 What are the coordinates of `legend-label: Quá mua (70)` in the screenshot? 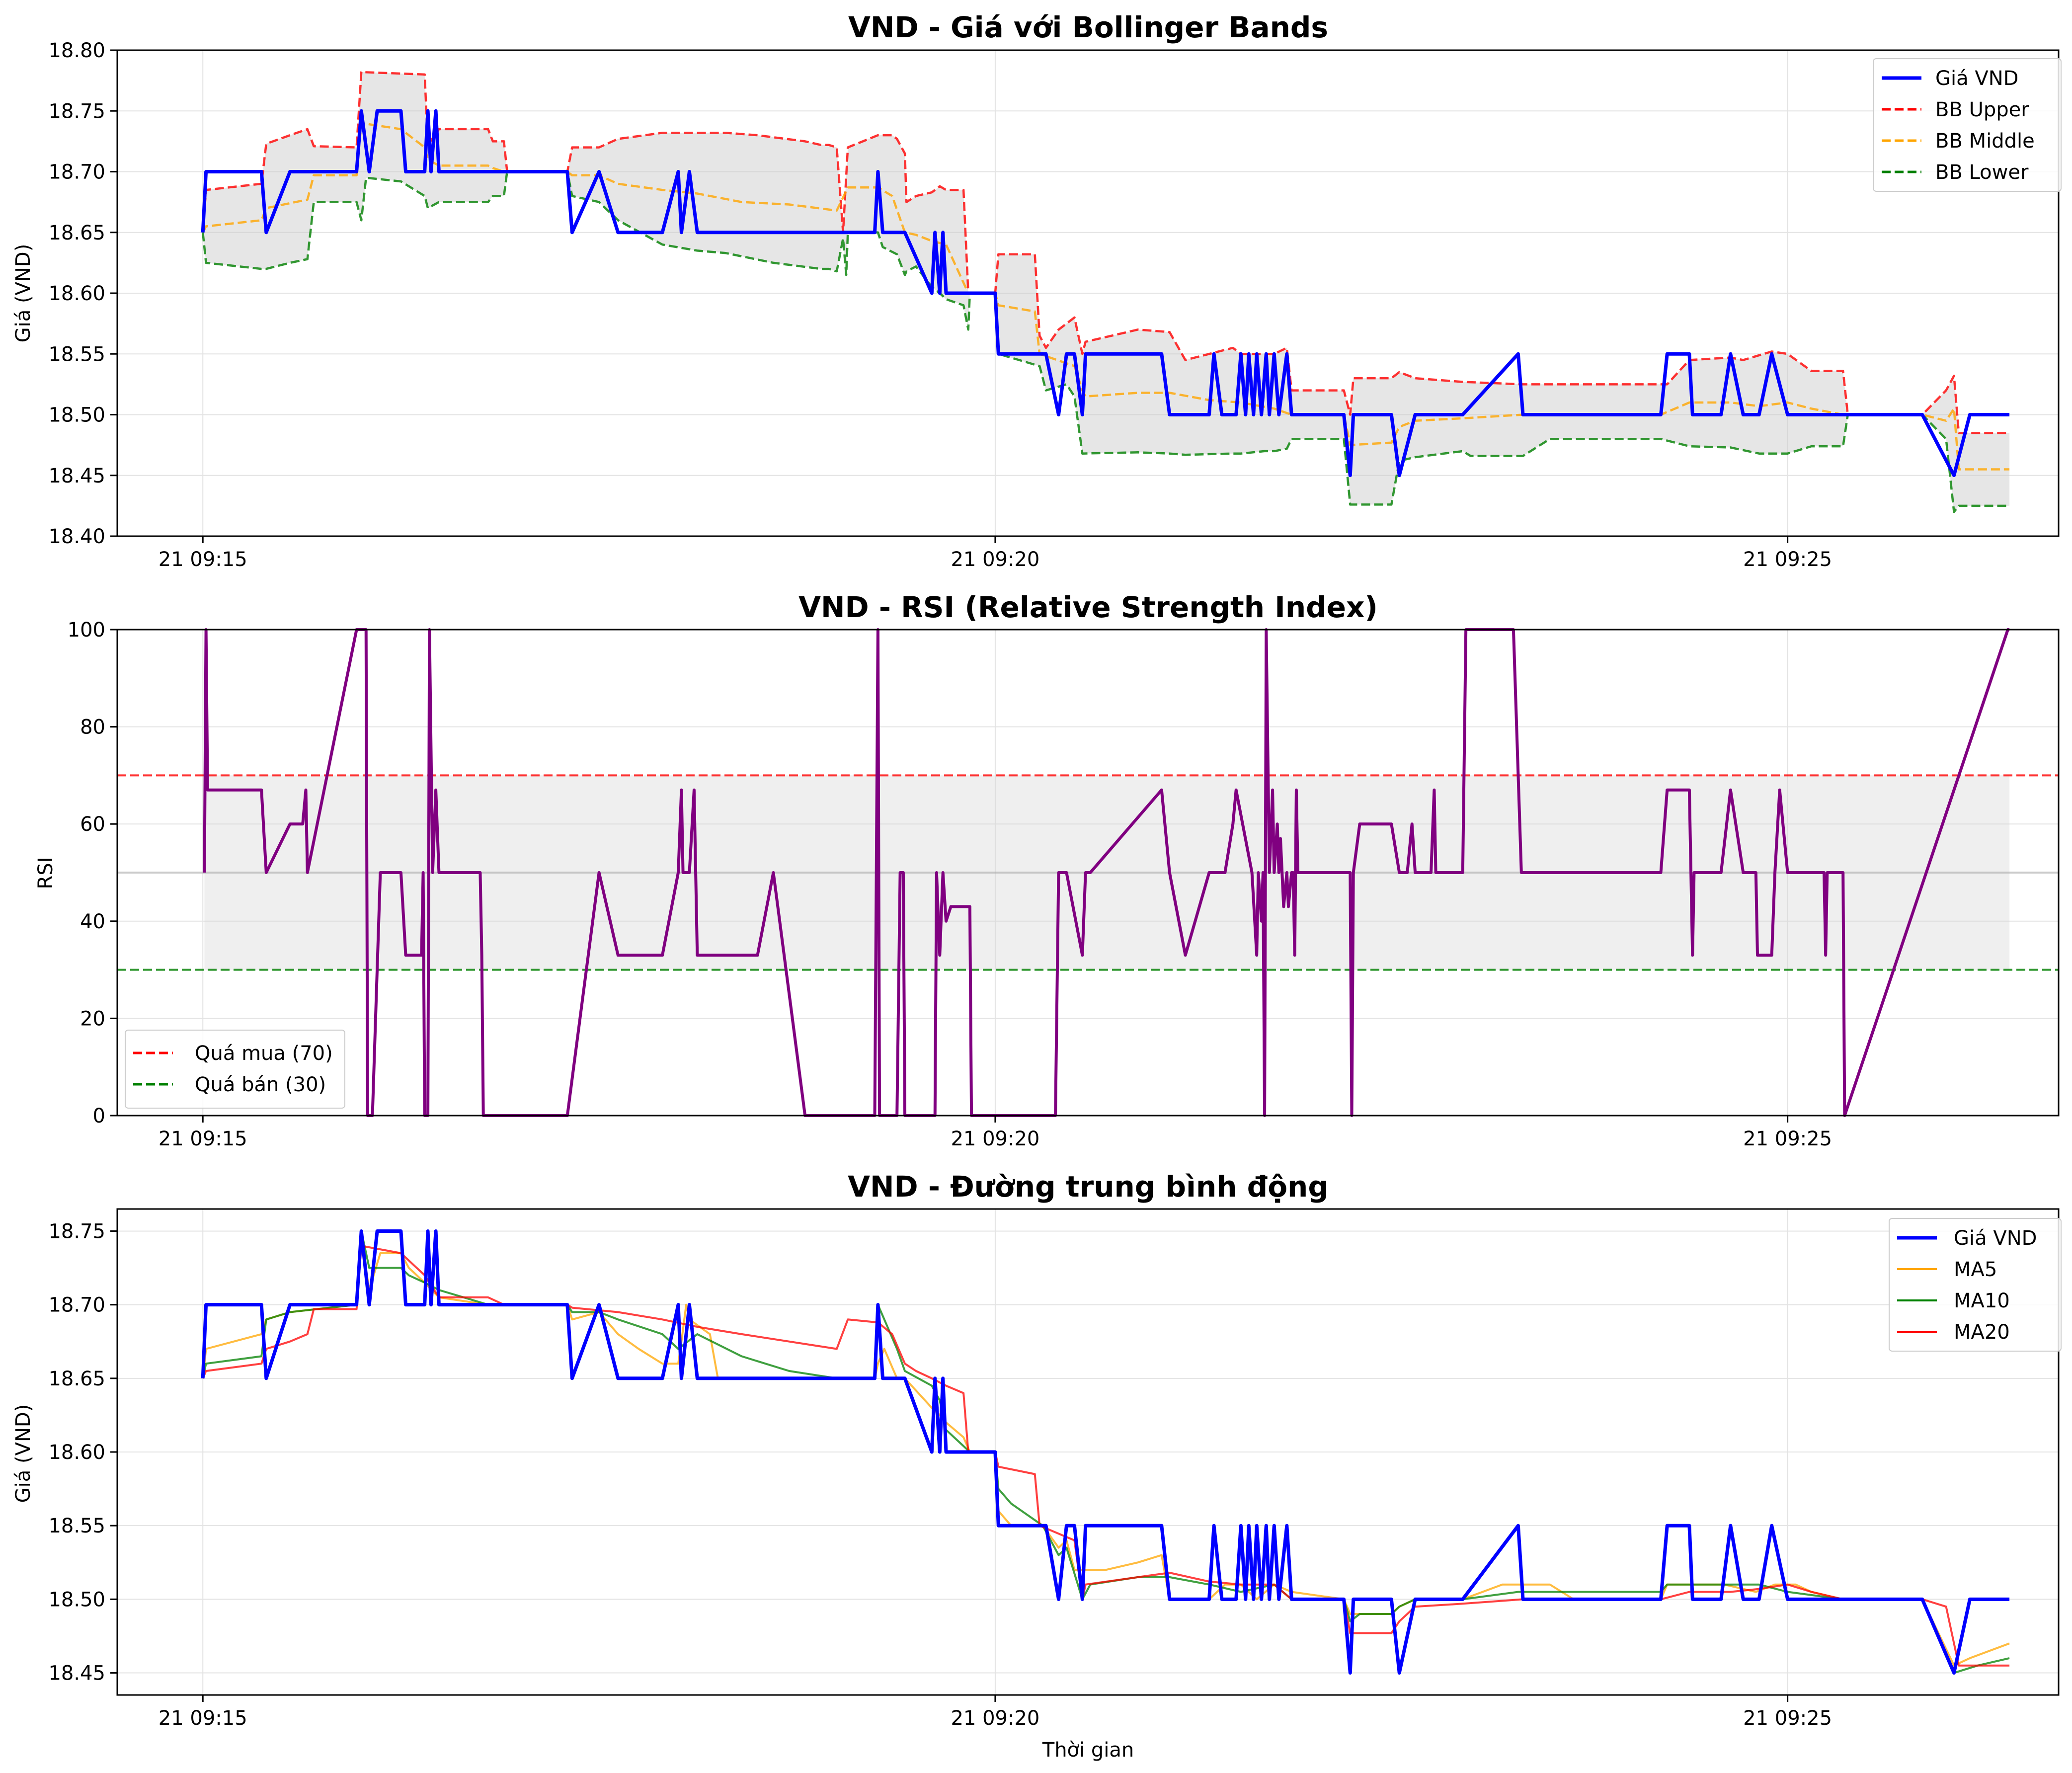 It's located at (264, 1053).